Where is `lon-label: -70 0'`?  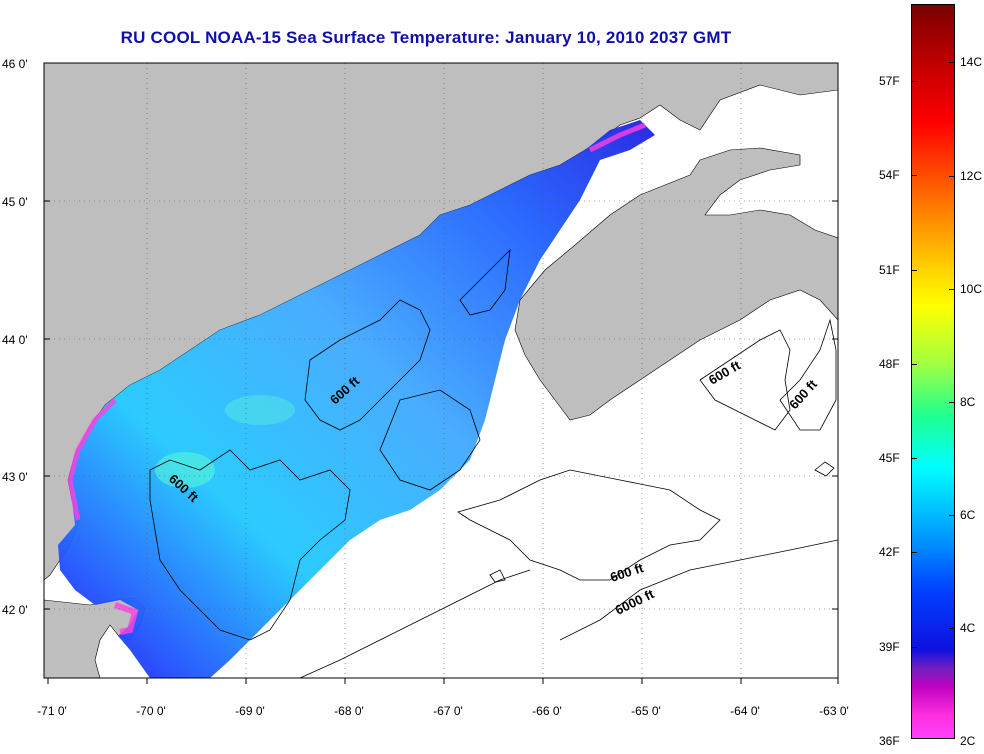
lon-label: -70 0' is located at coordinates (151, 711).